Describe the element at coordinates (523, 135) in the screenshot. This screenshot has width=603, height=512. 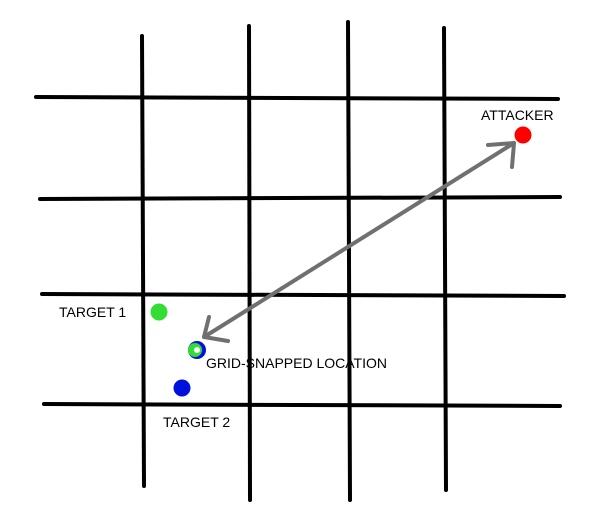
I see `attacker-marker` at that location.